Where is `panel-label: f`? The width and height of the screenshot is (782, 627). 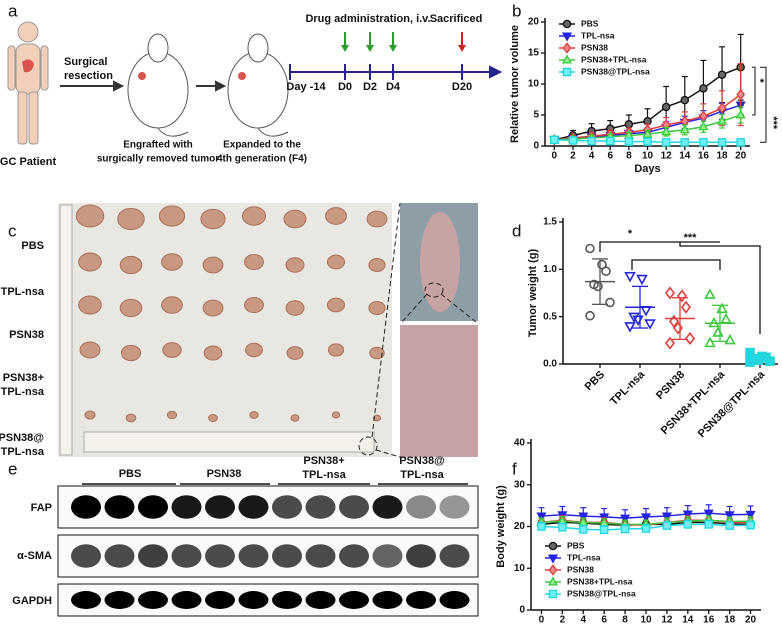 panel-label: f is located at coordinates (514, 468).